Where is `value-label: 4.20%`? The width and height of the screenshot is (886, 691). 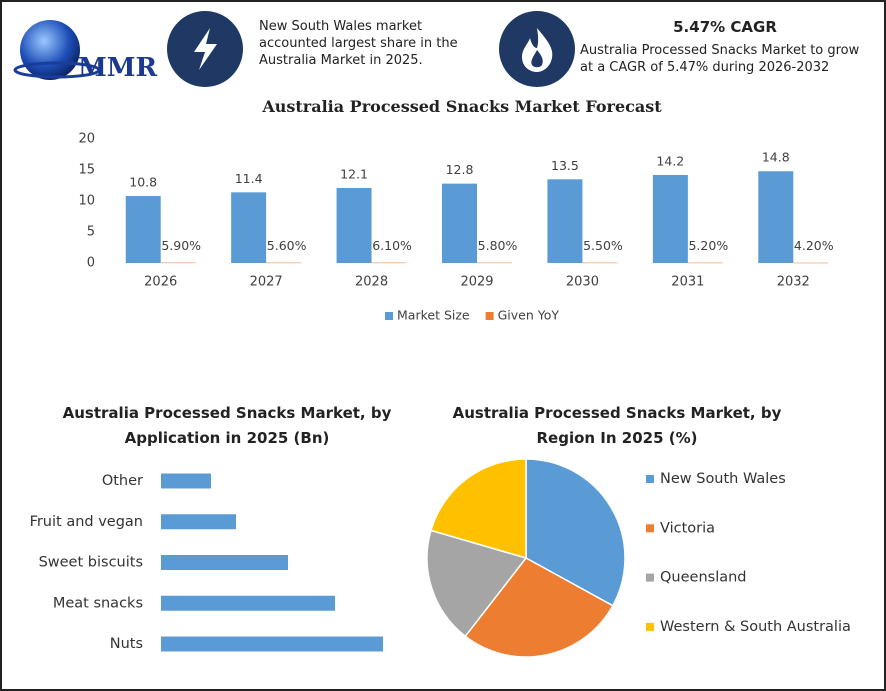
value-label: 4.20% is located at coordinates (814, 245).